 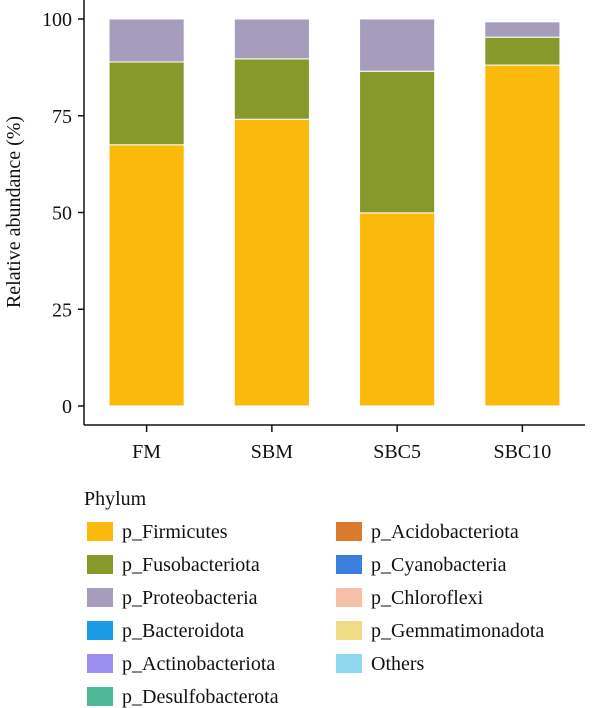 I want to click on legend-swatch-p-fusobacteriota, so click(x=100, y=564).